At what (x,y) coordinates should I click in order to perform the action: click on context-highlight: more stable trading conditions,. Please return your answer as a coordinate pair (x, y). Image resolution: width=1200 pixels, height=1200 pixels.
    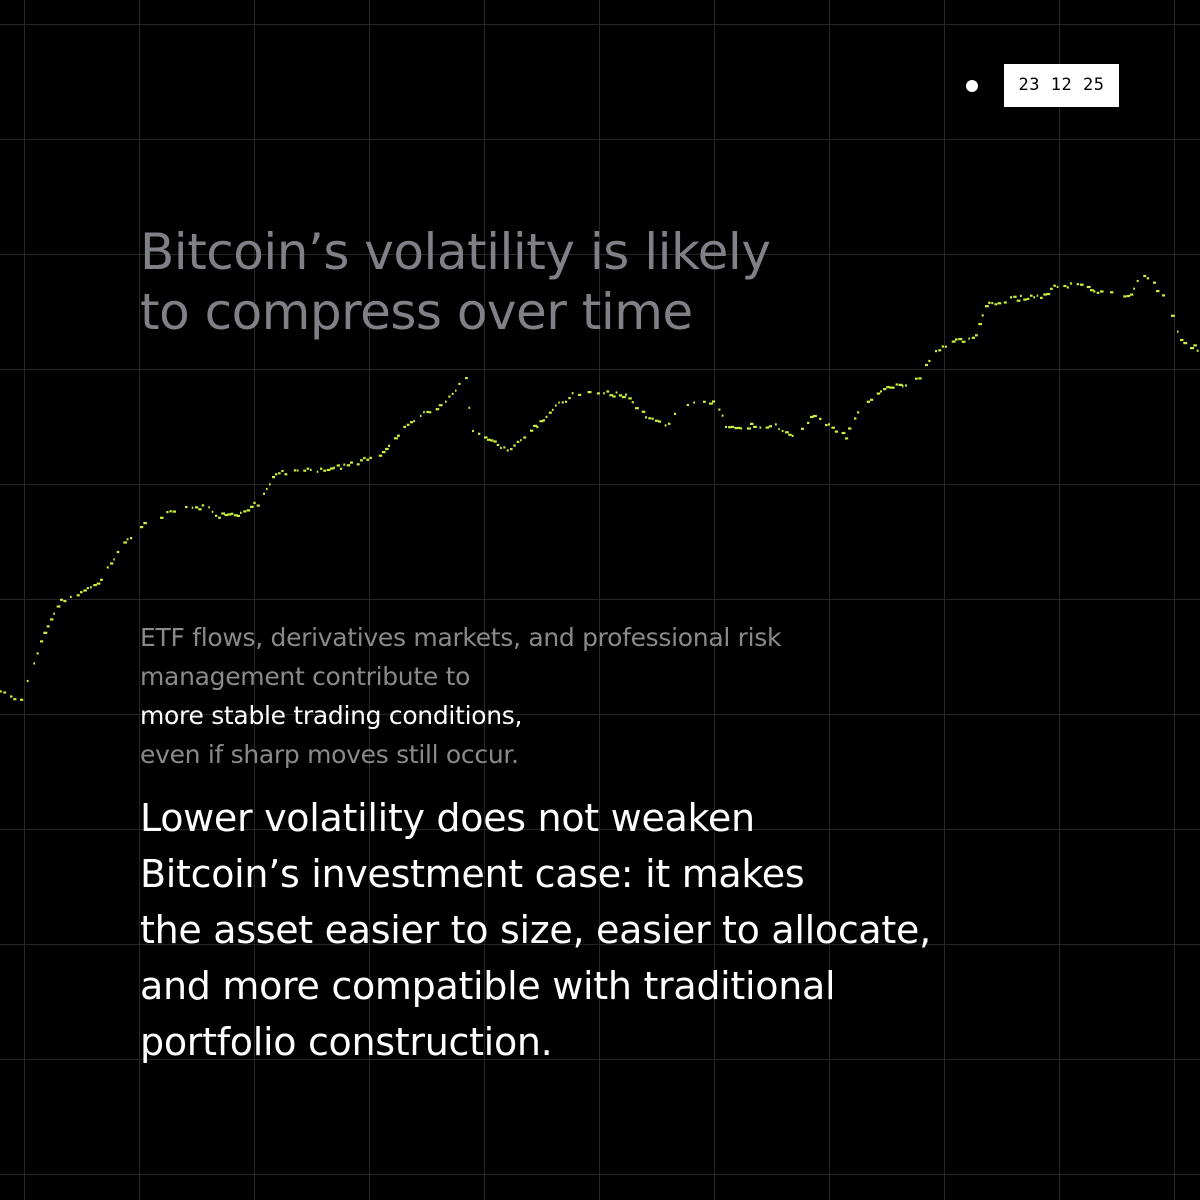
    Looking at the image, I should click on (331, 715).